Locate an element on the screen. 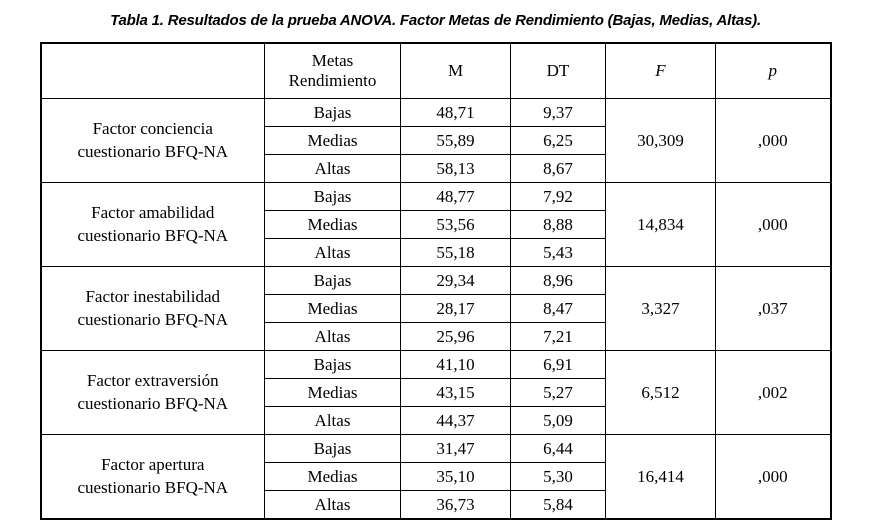 This screenshot has height=525, width=871. table-row: Altas 44,37 5,09 is located at coordinates (436, 420).